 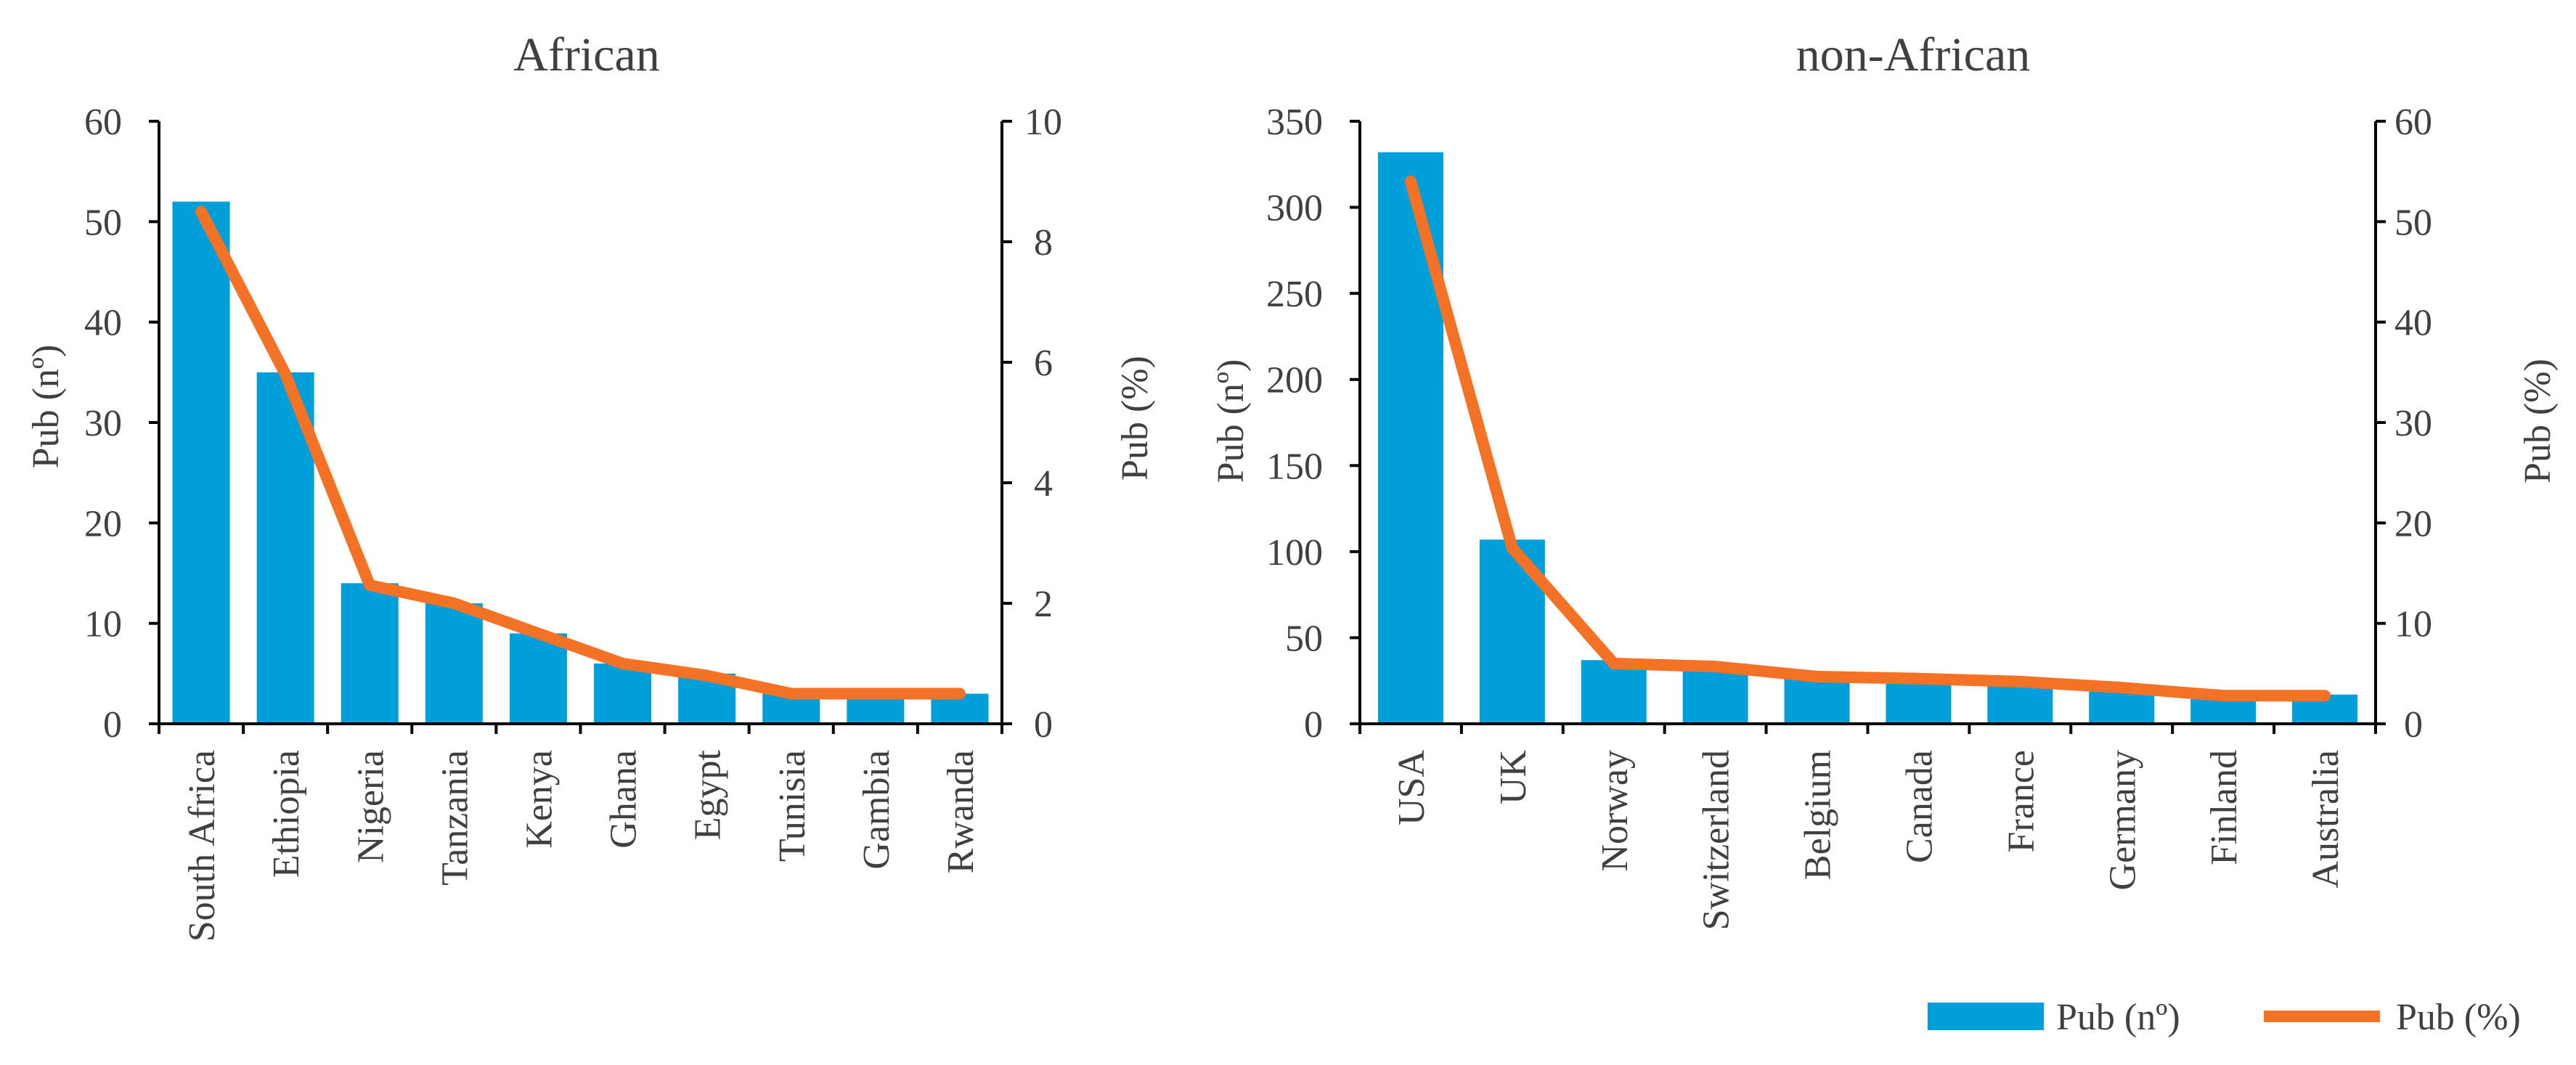 What do you see at coordinates (2224, 1017) in the screenshot?
I see `legend: Pub (nº) Pub (%)` at bounding box center [2224, 1017].